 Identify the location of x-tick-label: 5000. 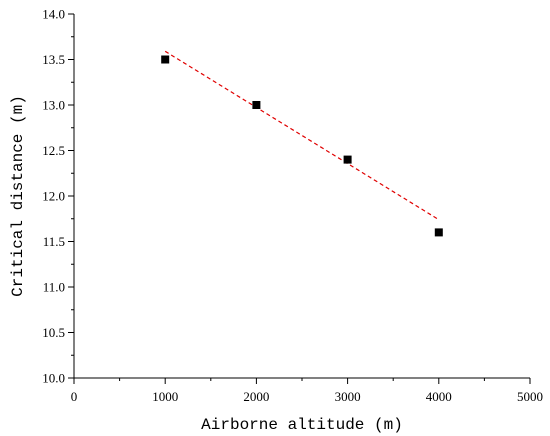
(530, 396).